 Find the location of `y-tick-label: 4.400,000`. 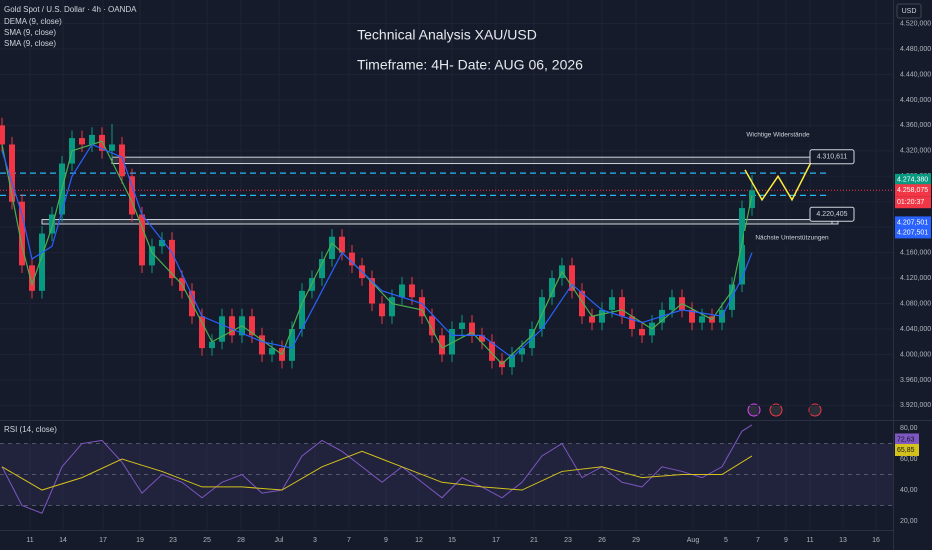

y-tick-label: 4.400,000 is located at coordinates (915, 100).